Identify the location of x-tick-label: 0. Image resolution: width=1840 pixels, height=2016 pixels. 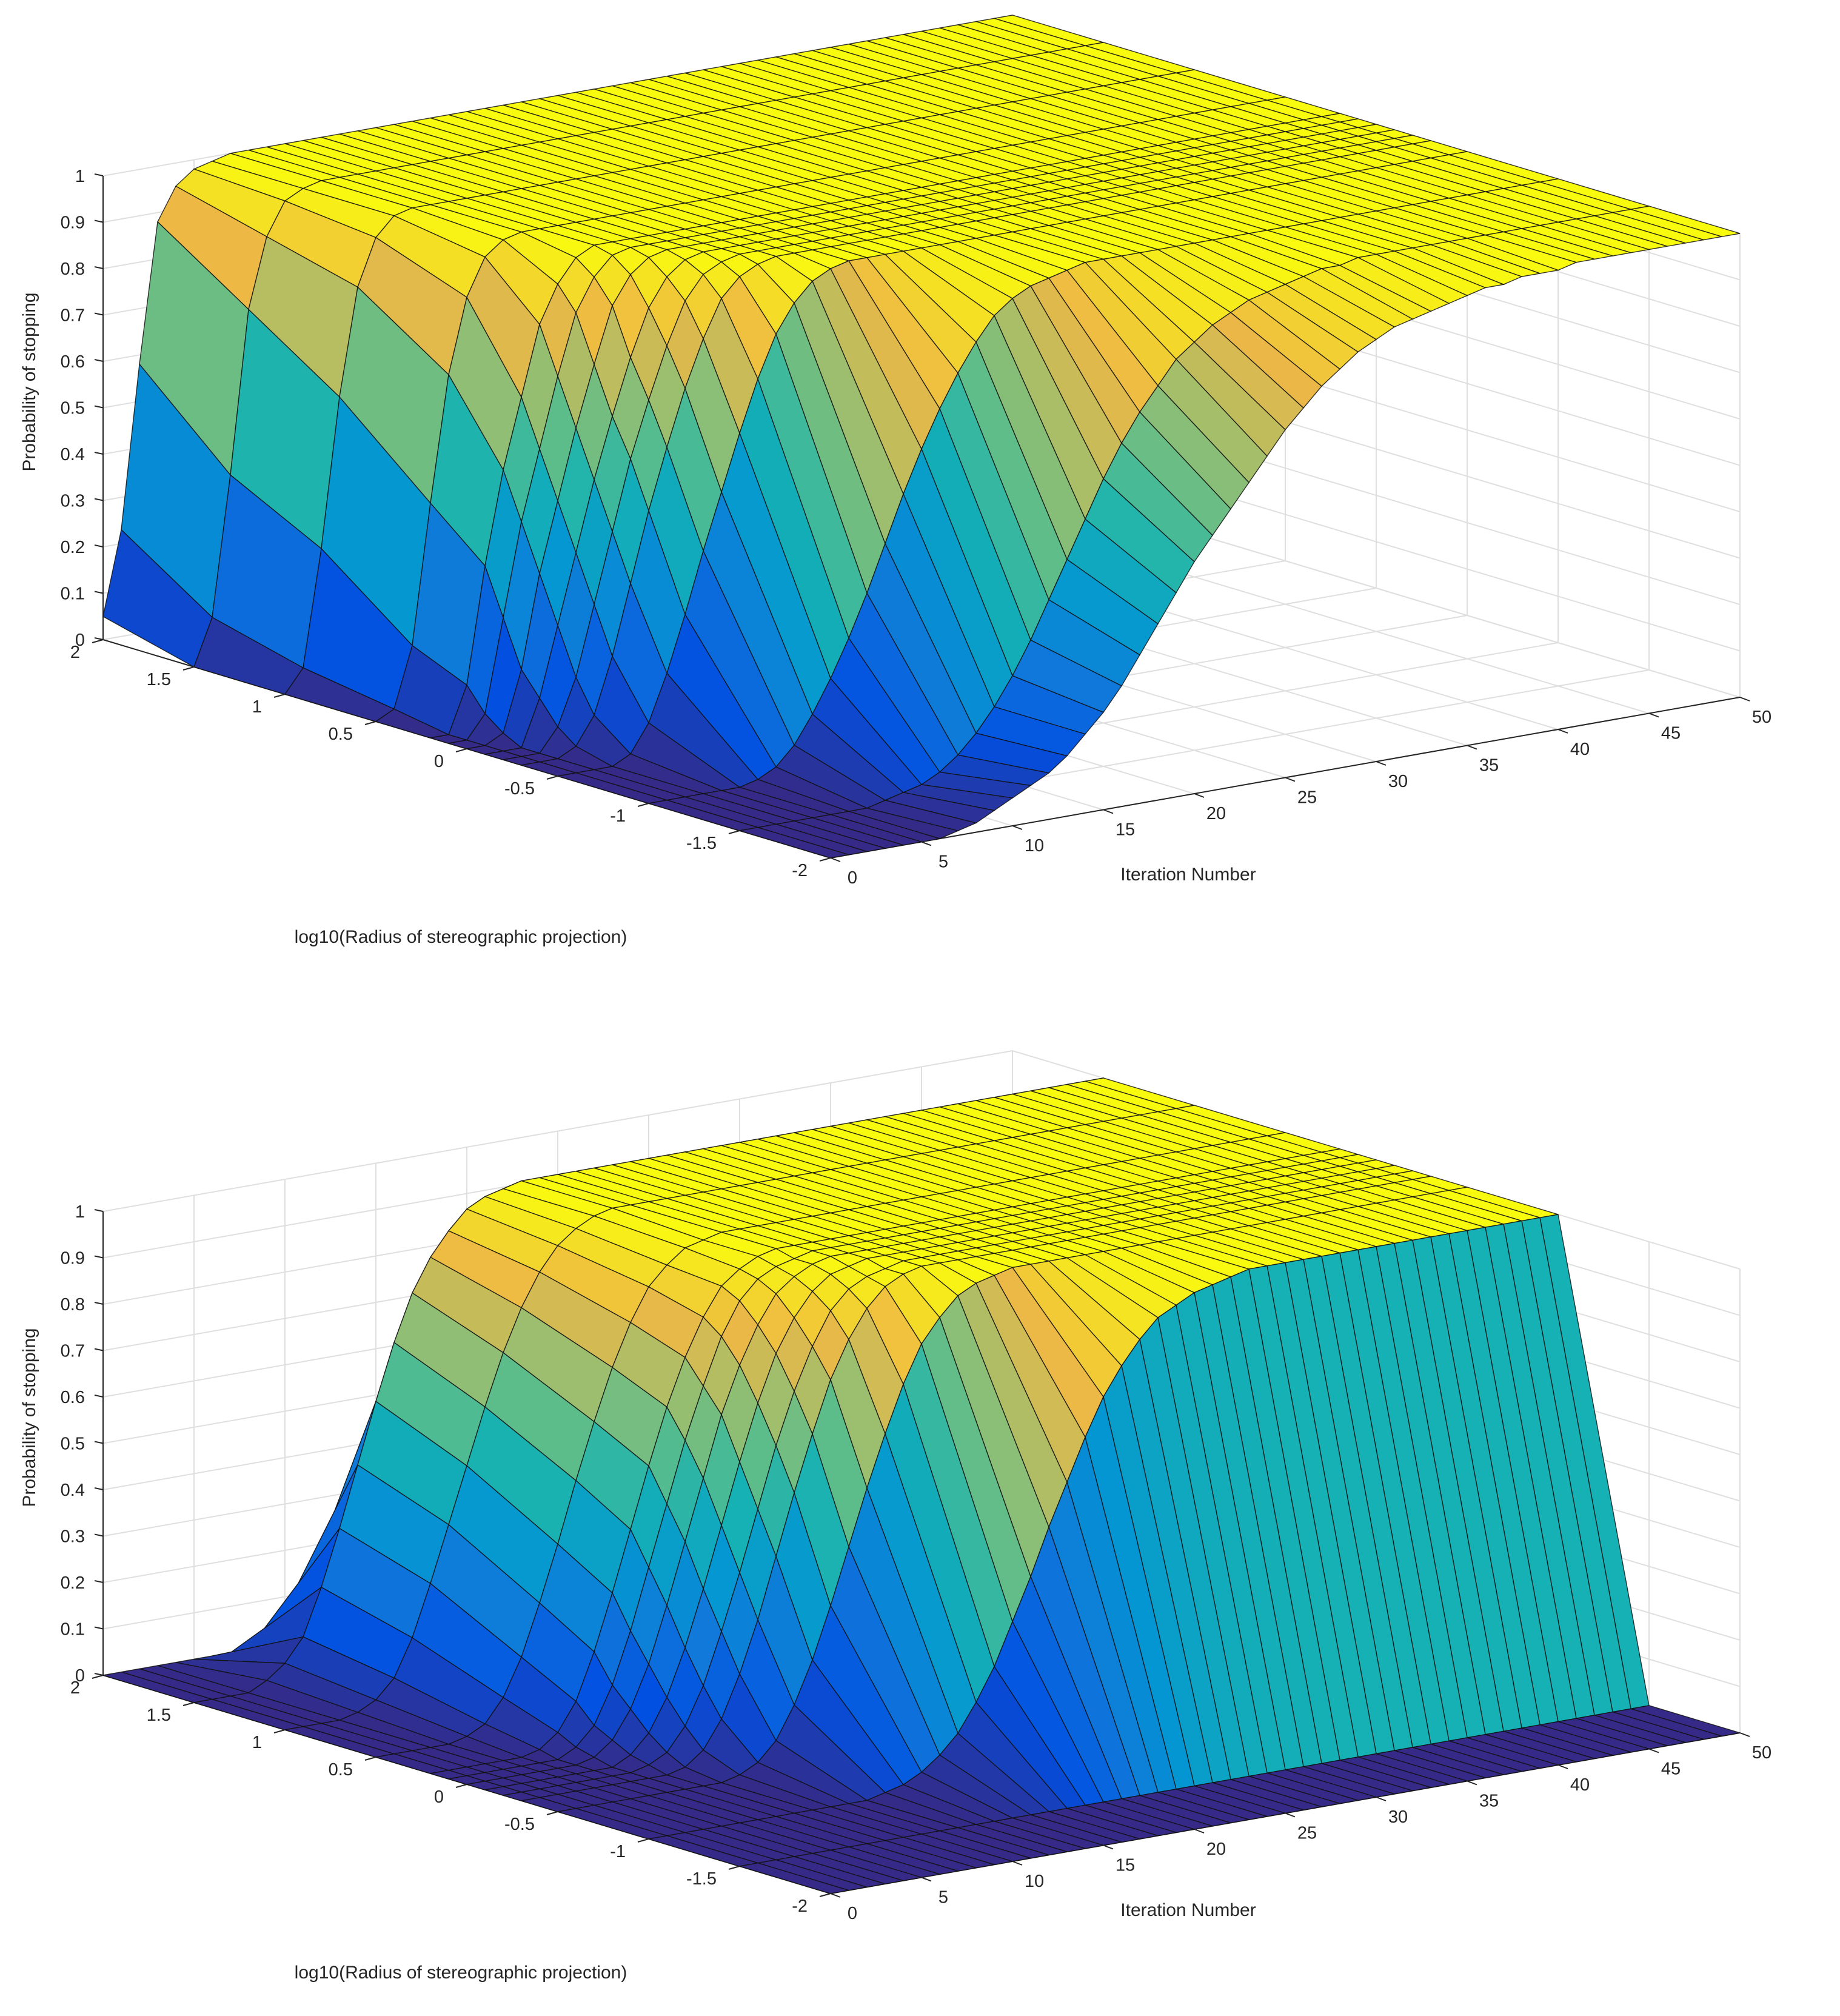
(852, 878).